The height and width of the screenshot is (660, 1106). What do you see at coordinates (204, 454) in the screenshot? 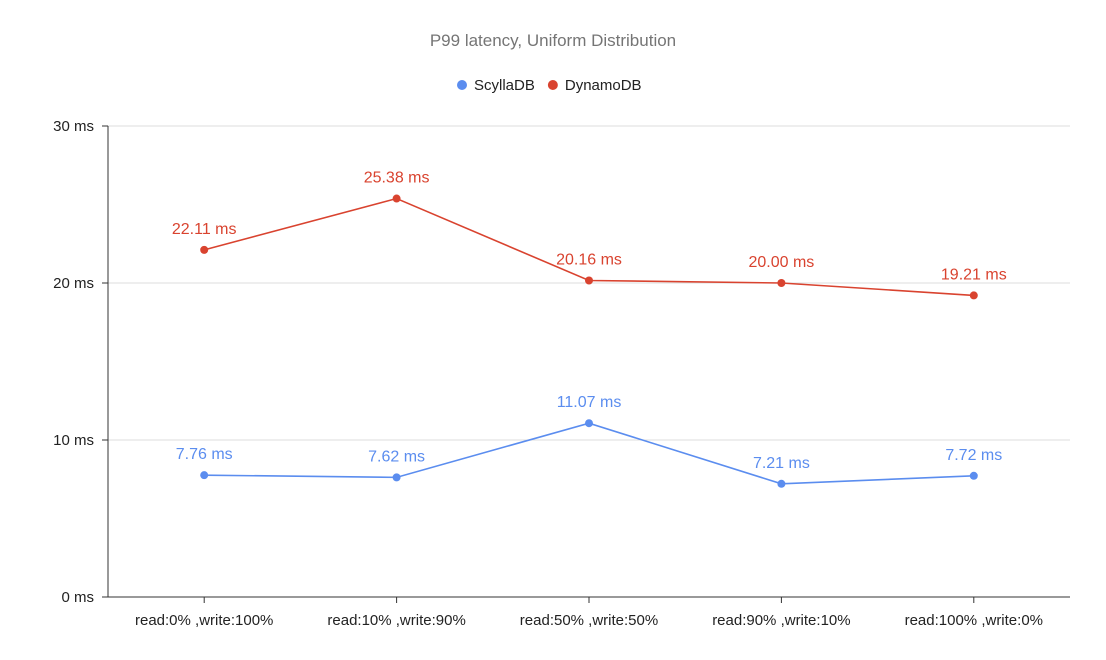
I see `data-label-scylladb: 7.76 ms` at bounding box center [204, 454].